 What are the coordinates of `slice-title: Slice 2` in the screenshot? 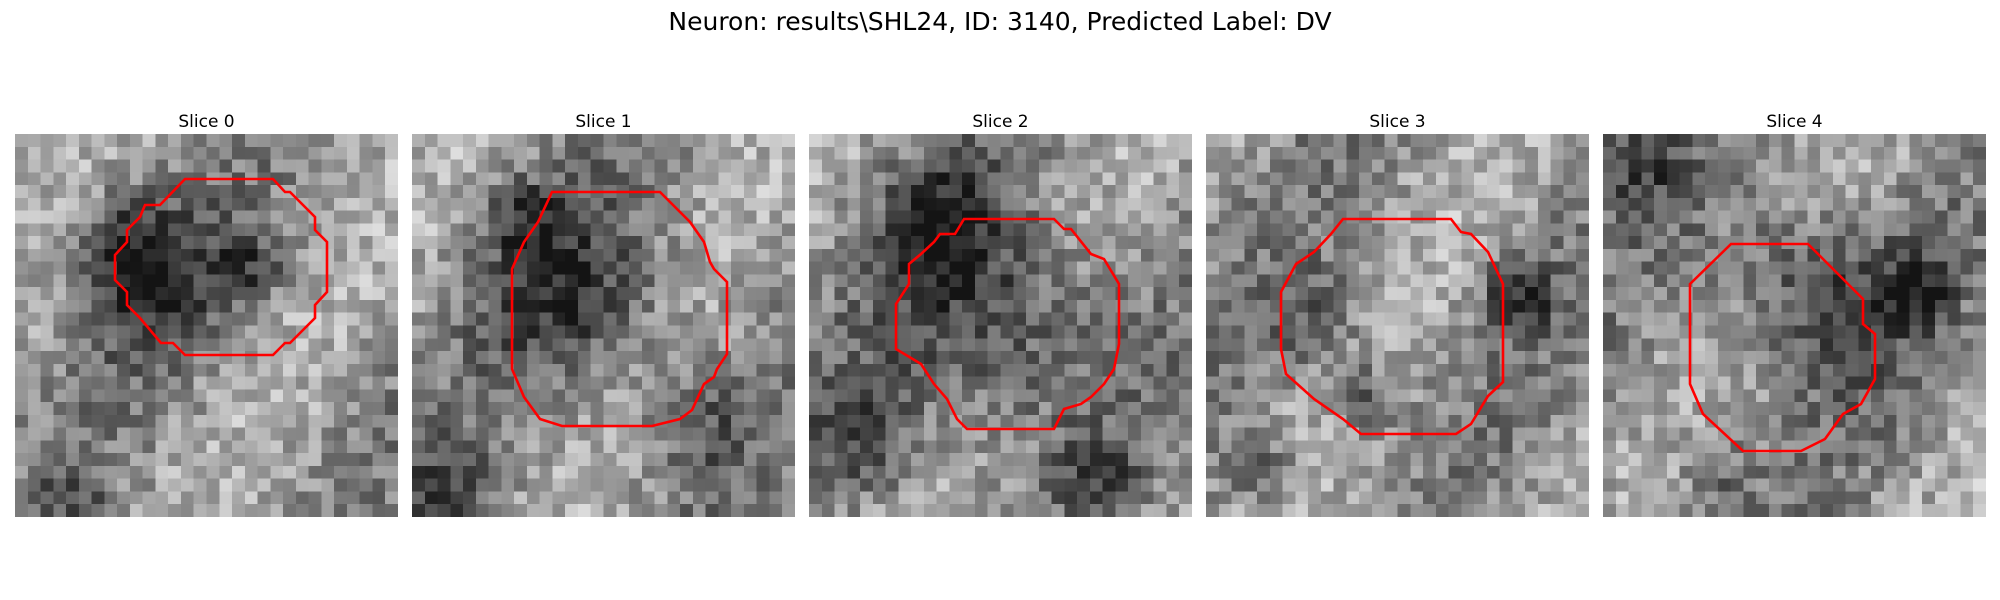 It's located at (1000, 122).